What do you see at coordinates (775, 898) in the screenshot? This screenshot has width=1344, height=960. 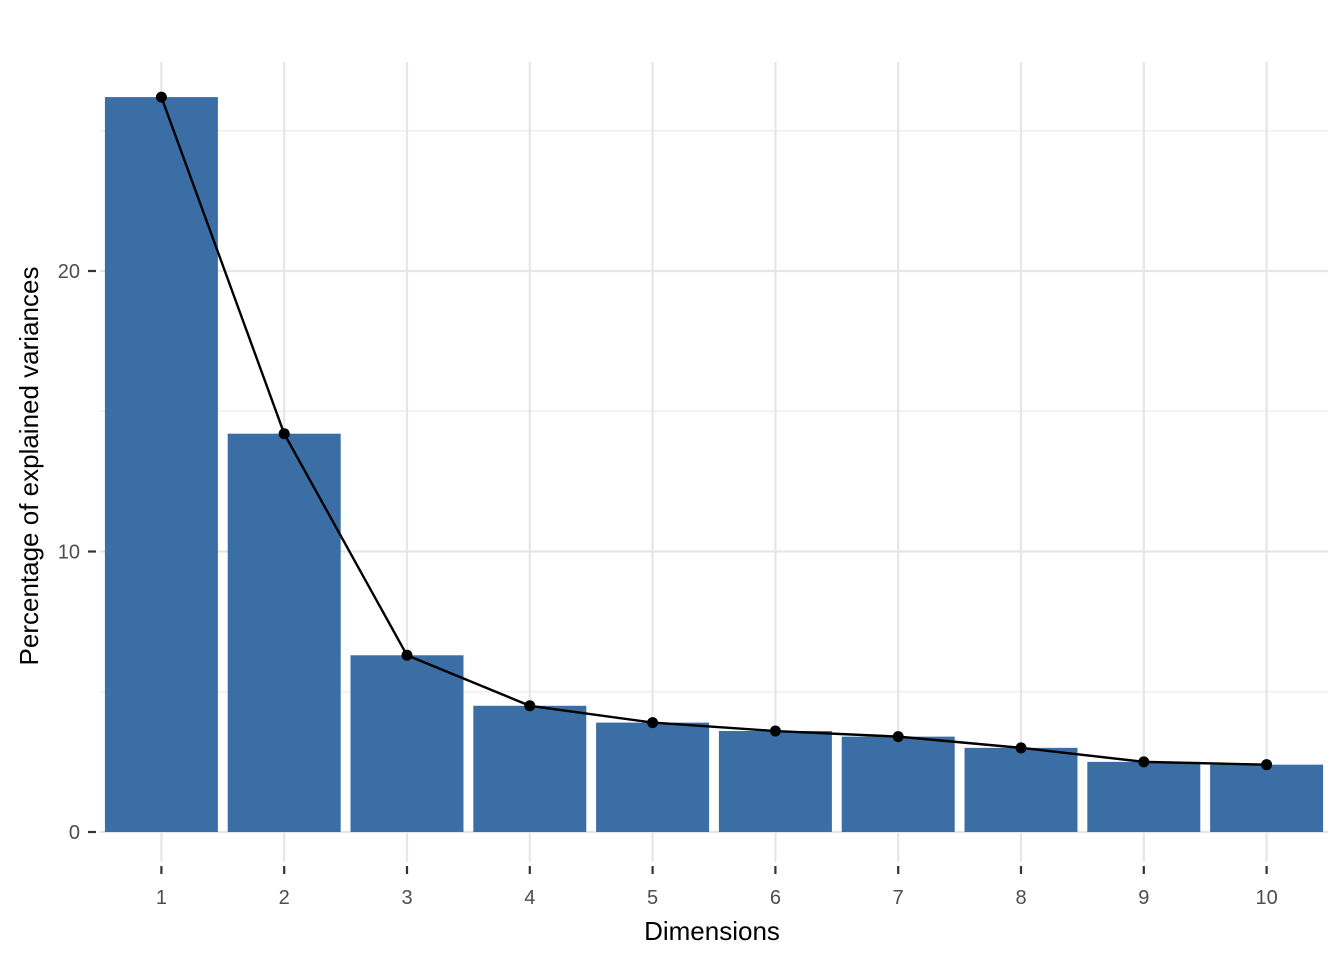 I see `x-tick-label-6: 6` at bounding box center [775, 898].